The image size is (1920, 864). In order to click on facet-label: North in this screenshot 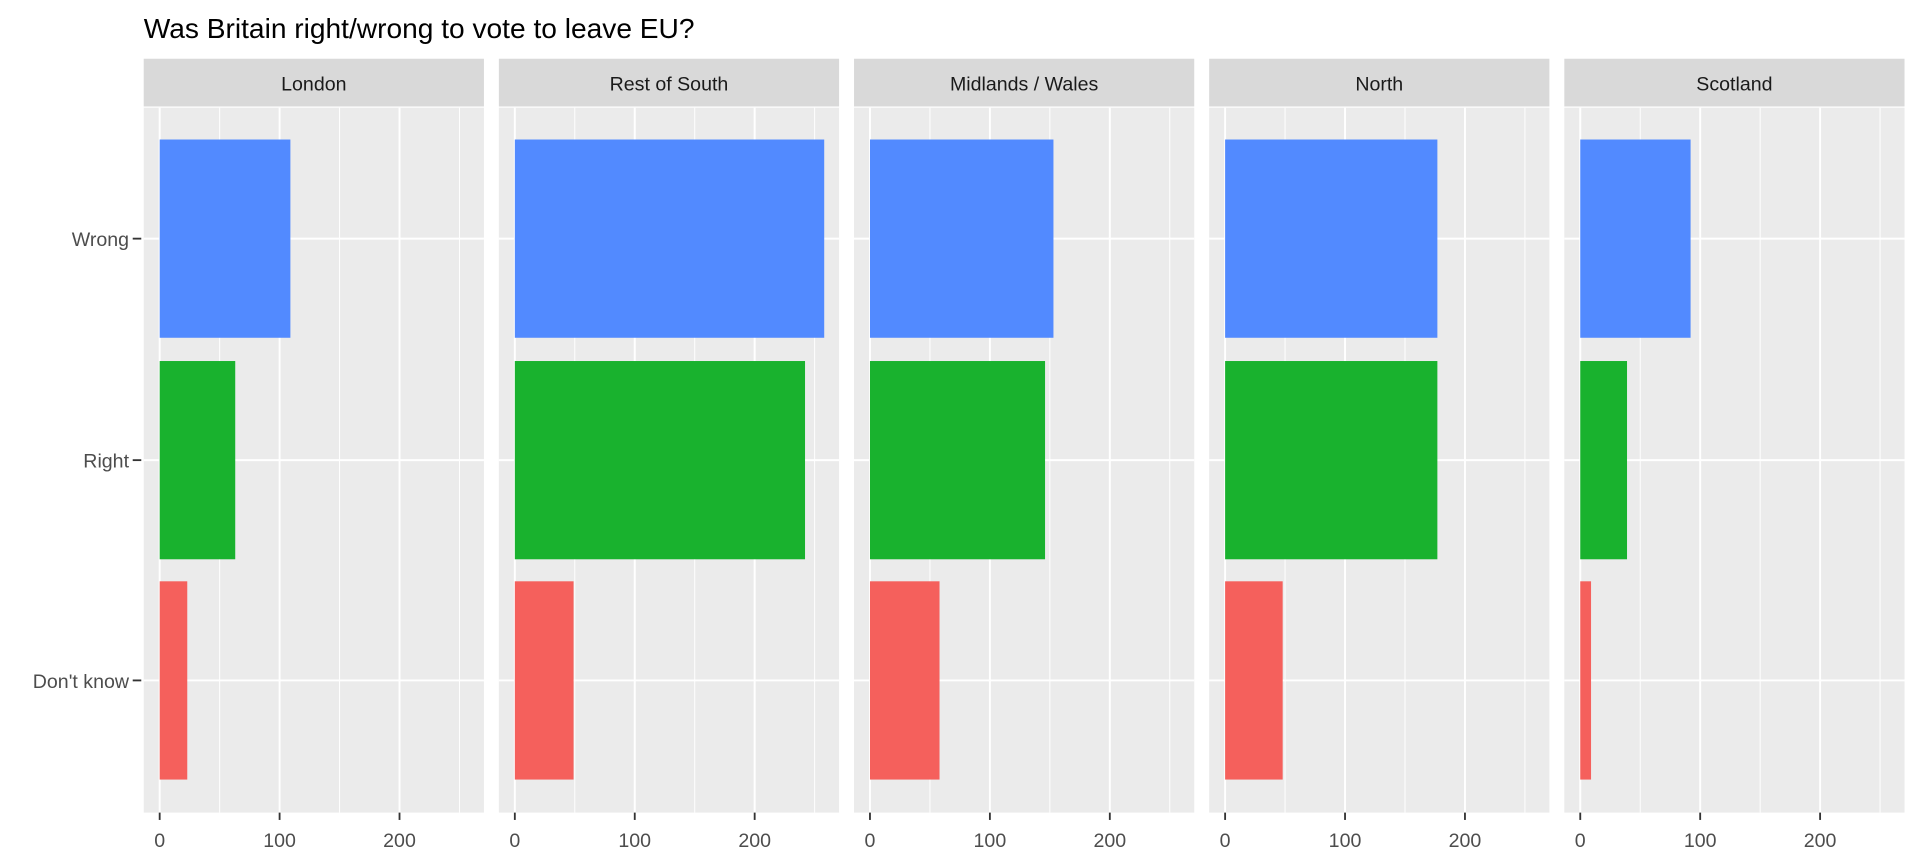, I will do `click(1379, 85)`.